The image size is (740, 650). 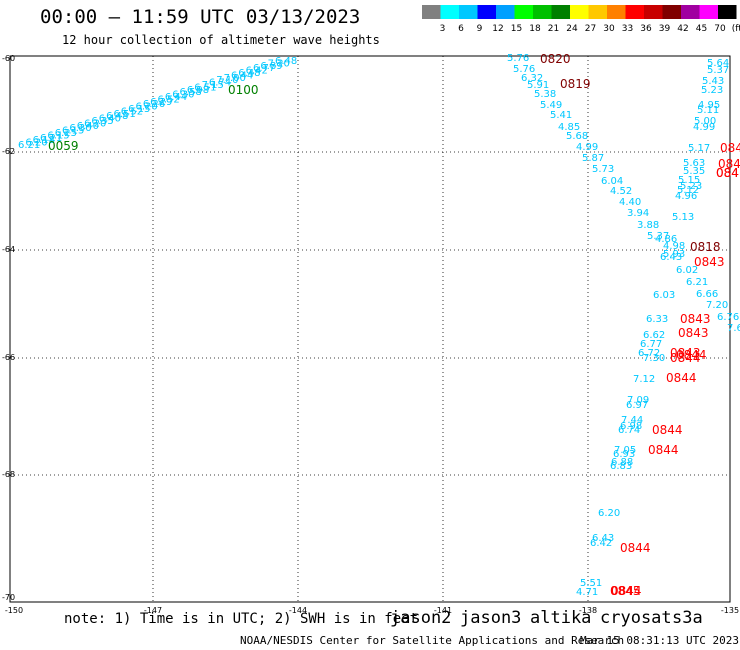 I want to click on swh-value: 4.98, so click(x=674, y=246).